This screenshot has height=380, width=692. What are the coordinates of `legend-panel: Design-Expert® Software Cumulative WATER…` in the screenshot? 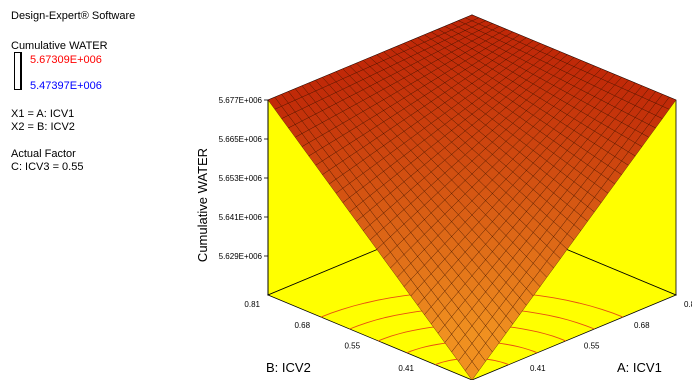 It's located at (95, 100).